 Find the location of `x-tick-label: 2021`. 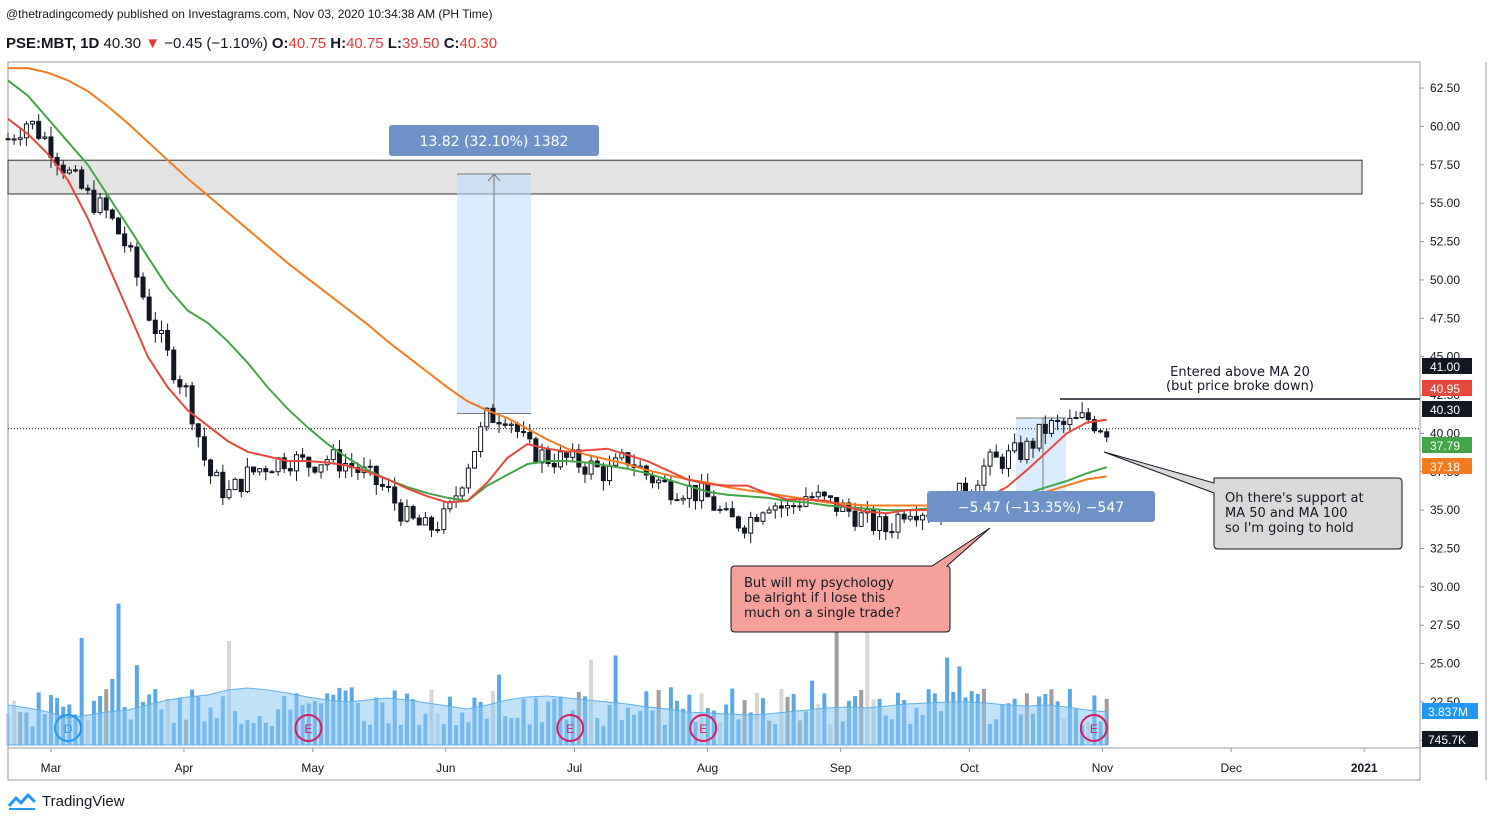

x-tick-label: 2021 is located at coordinates (1364, 768).